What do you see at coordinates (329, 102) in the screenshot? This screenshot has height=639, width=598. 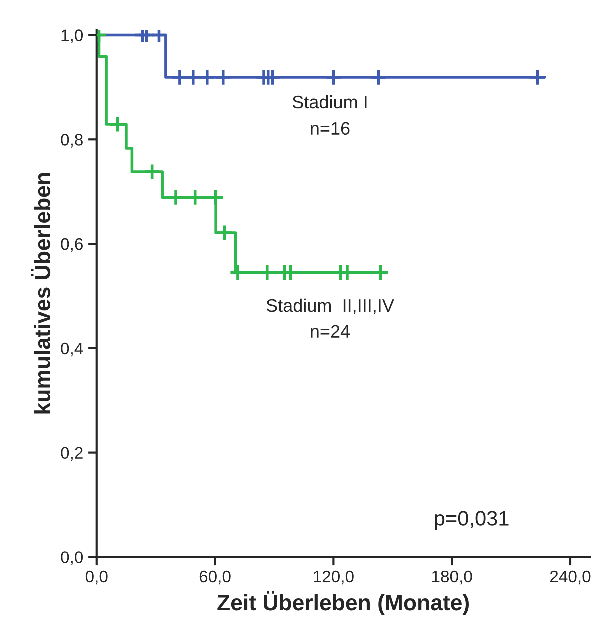 I see `annotation: Stadium I` at bounding box center [329, 102].